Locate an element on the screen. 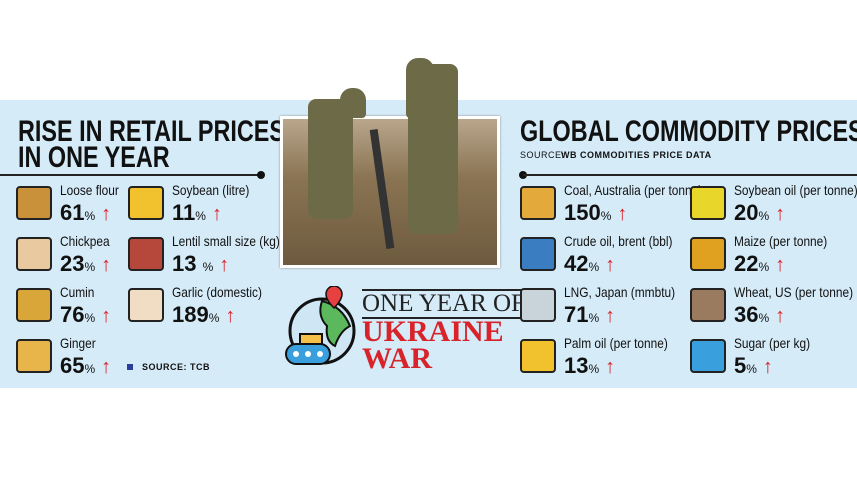  lentil-icon is located at coordinates (146, 254).